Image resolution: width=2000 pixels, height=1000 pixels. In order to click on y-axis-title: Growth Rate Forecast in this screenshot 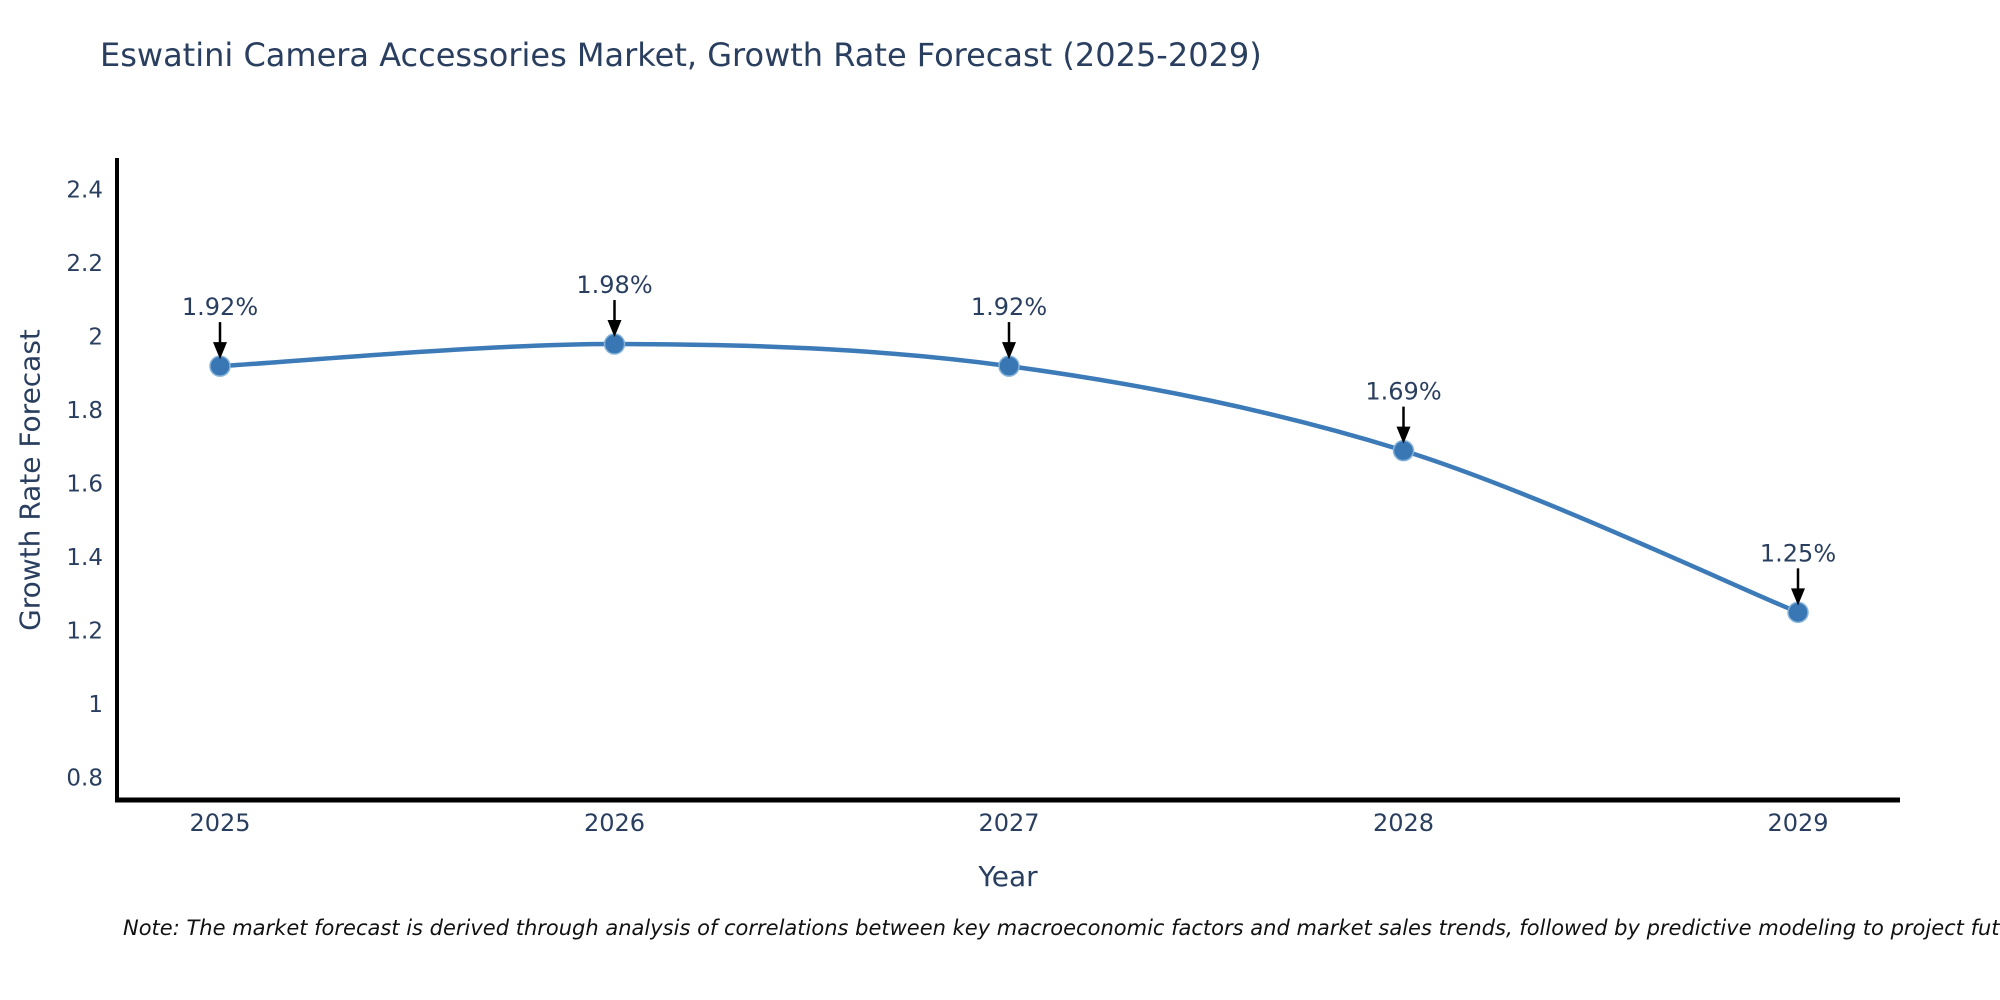, I will do `click(30, 480)`.